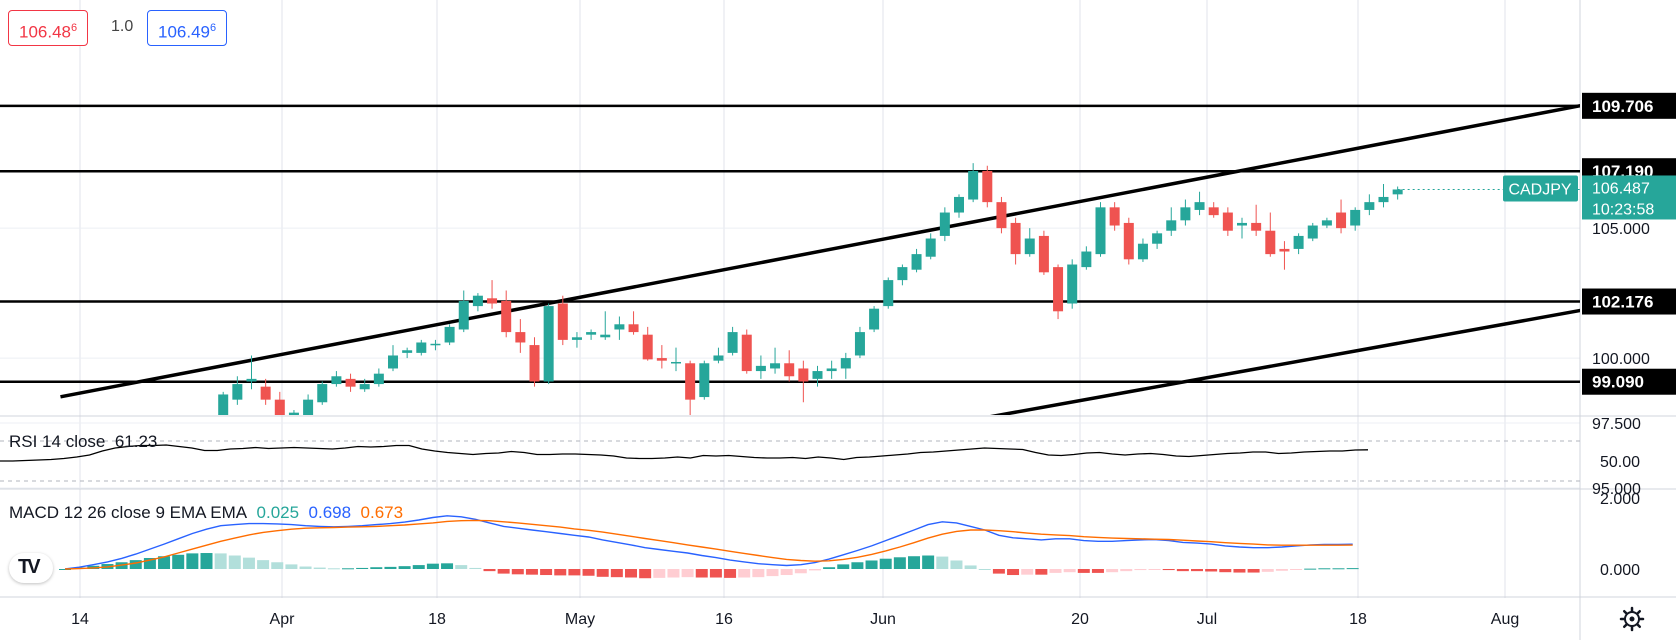 The width and height of the screenshot is (1676, 640). Describe the element at coordinates (1540, 188) in the screenshot. I see `symbol-badge` at that location.